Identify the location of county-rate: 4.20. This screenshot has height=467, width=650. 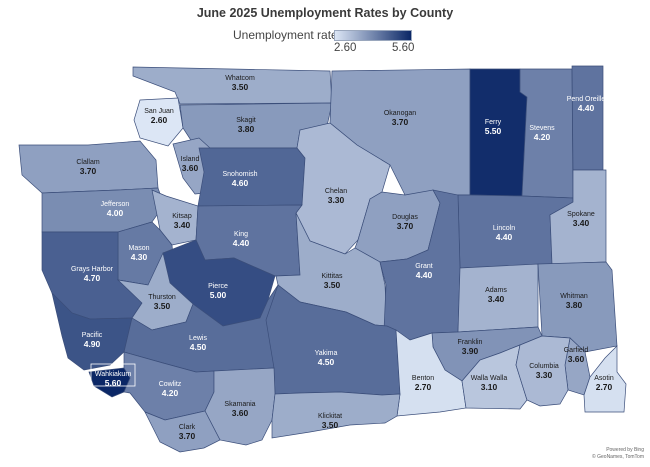
(170, 393).